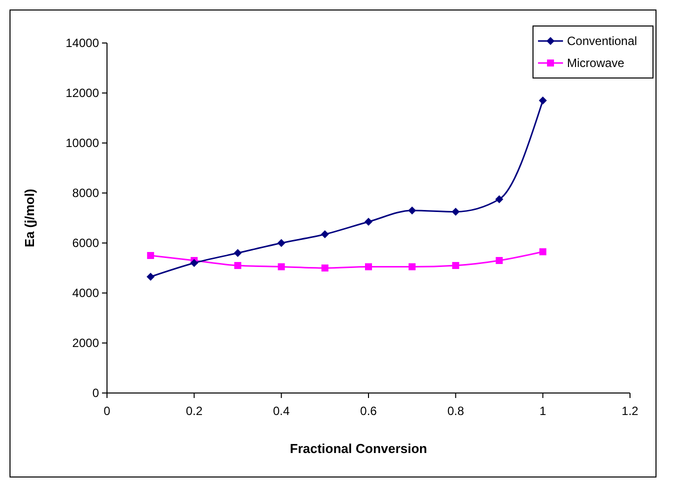 Image resolution: width=673 pixels, height=493 pixels. I want to click on y-tick-label: 12000, so click(83, 93).